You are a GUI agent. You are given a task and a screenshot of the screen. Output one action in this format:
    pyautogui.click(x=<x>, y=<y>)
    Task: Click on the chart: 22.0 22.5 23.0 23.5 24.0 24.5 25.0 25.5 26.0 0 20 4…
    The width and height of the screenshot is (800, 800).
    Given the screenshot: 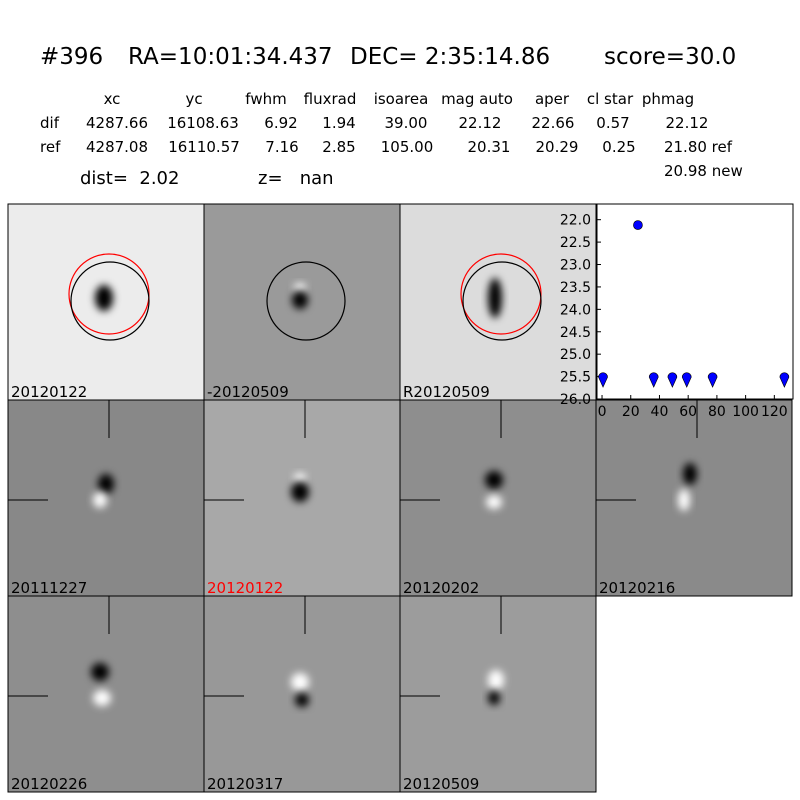 What is the action you would take?
    pyautogui.click(x=677, y=311)
    